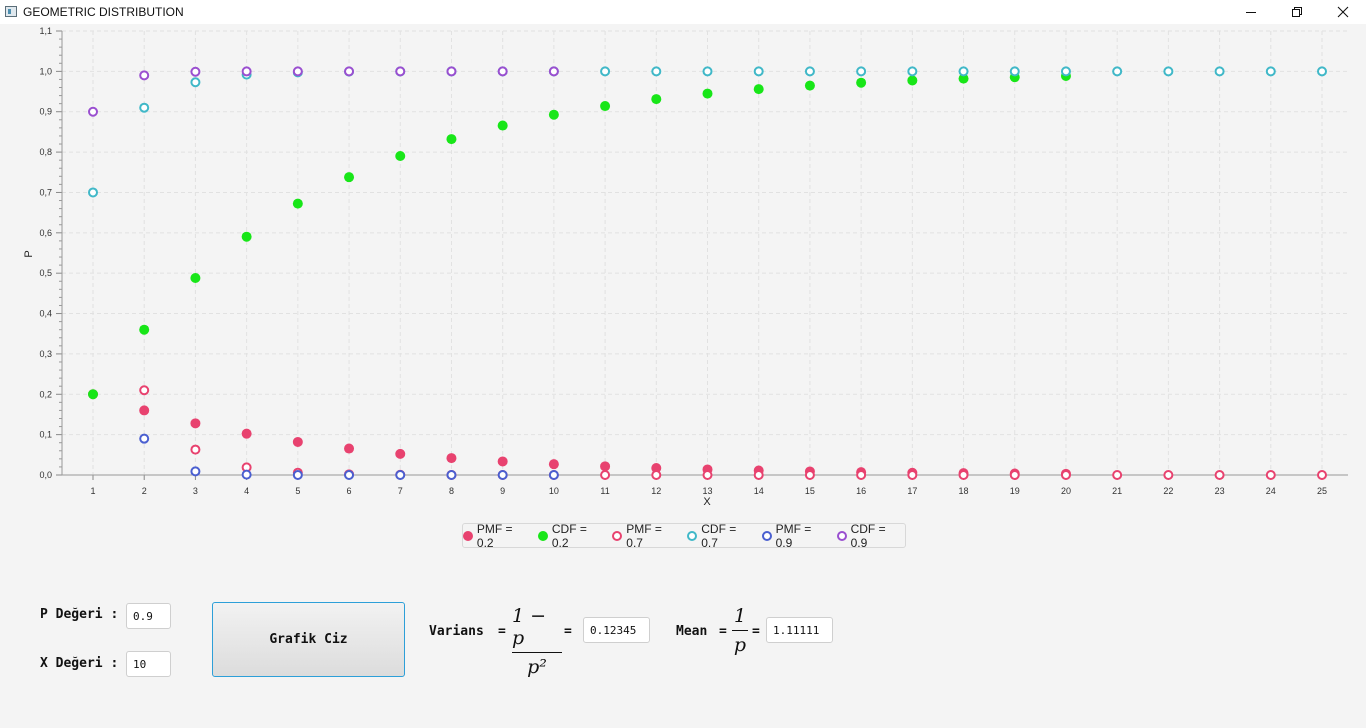 The height and width of the screenshot is (728, 1366). Describe the element at coordinates (45, 31) in the screenshot. I see `y-tick-label: 1,1` at that location.